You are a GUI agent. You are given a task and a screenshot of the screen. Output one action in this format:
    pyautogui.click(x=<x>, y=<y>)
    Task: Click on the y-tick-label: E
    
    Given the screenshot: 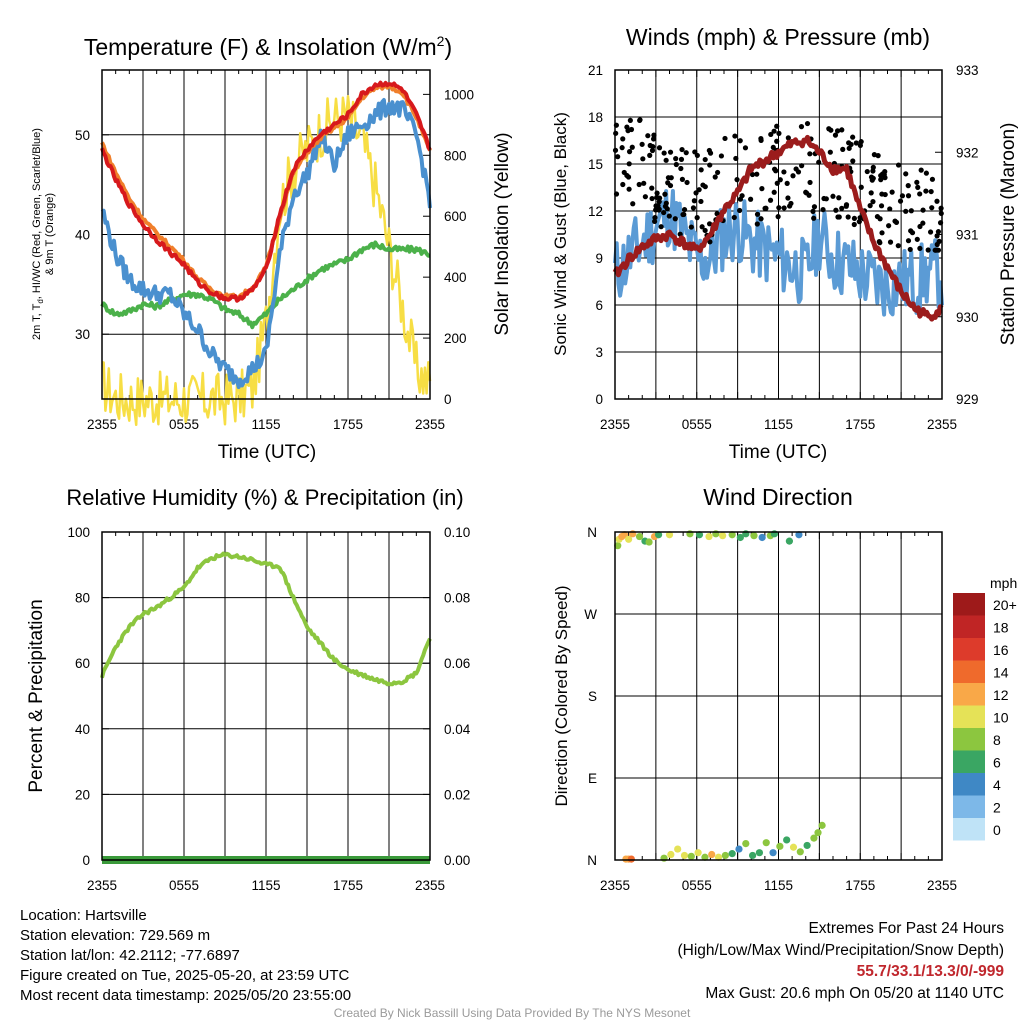 What is the action you would take?
    pyautogui.click(x=592, y=778)
    